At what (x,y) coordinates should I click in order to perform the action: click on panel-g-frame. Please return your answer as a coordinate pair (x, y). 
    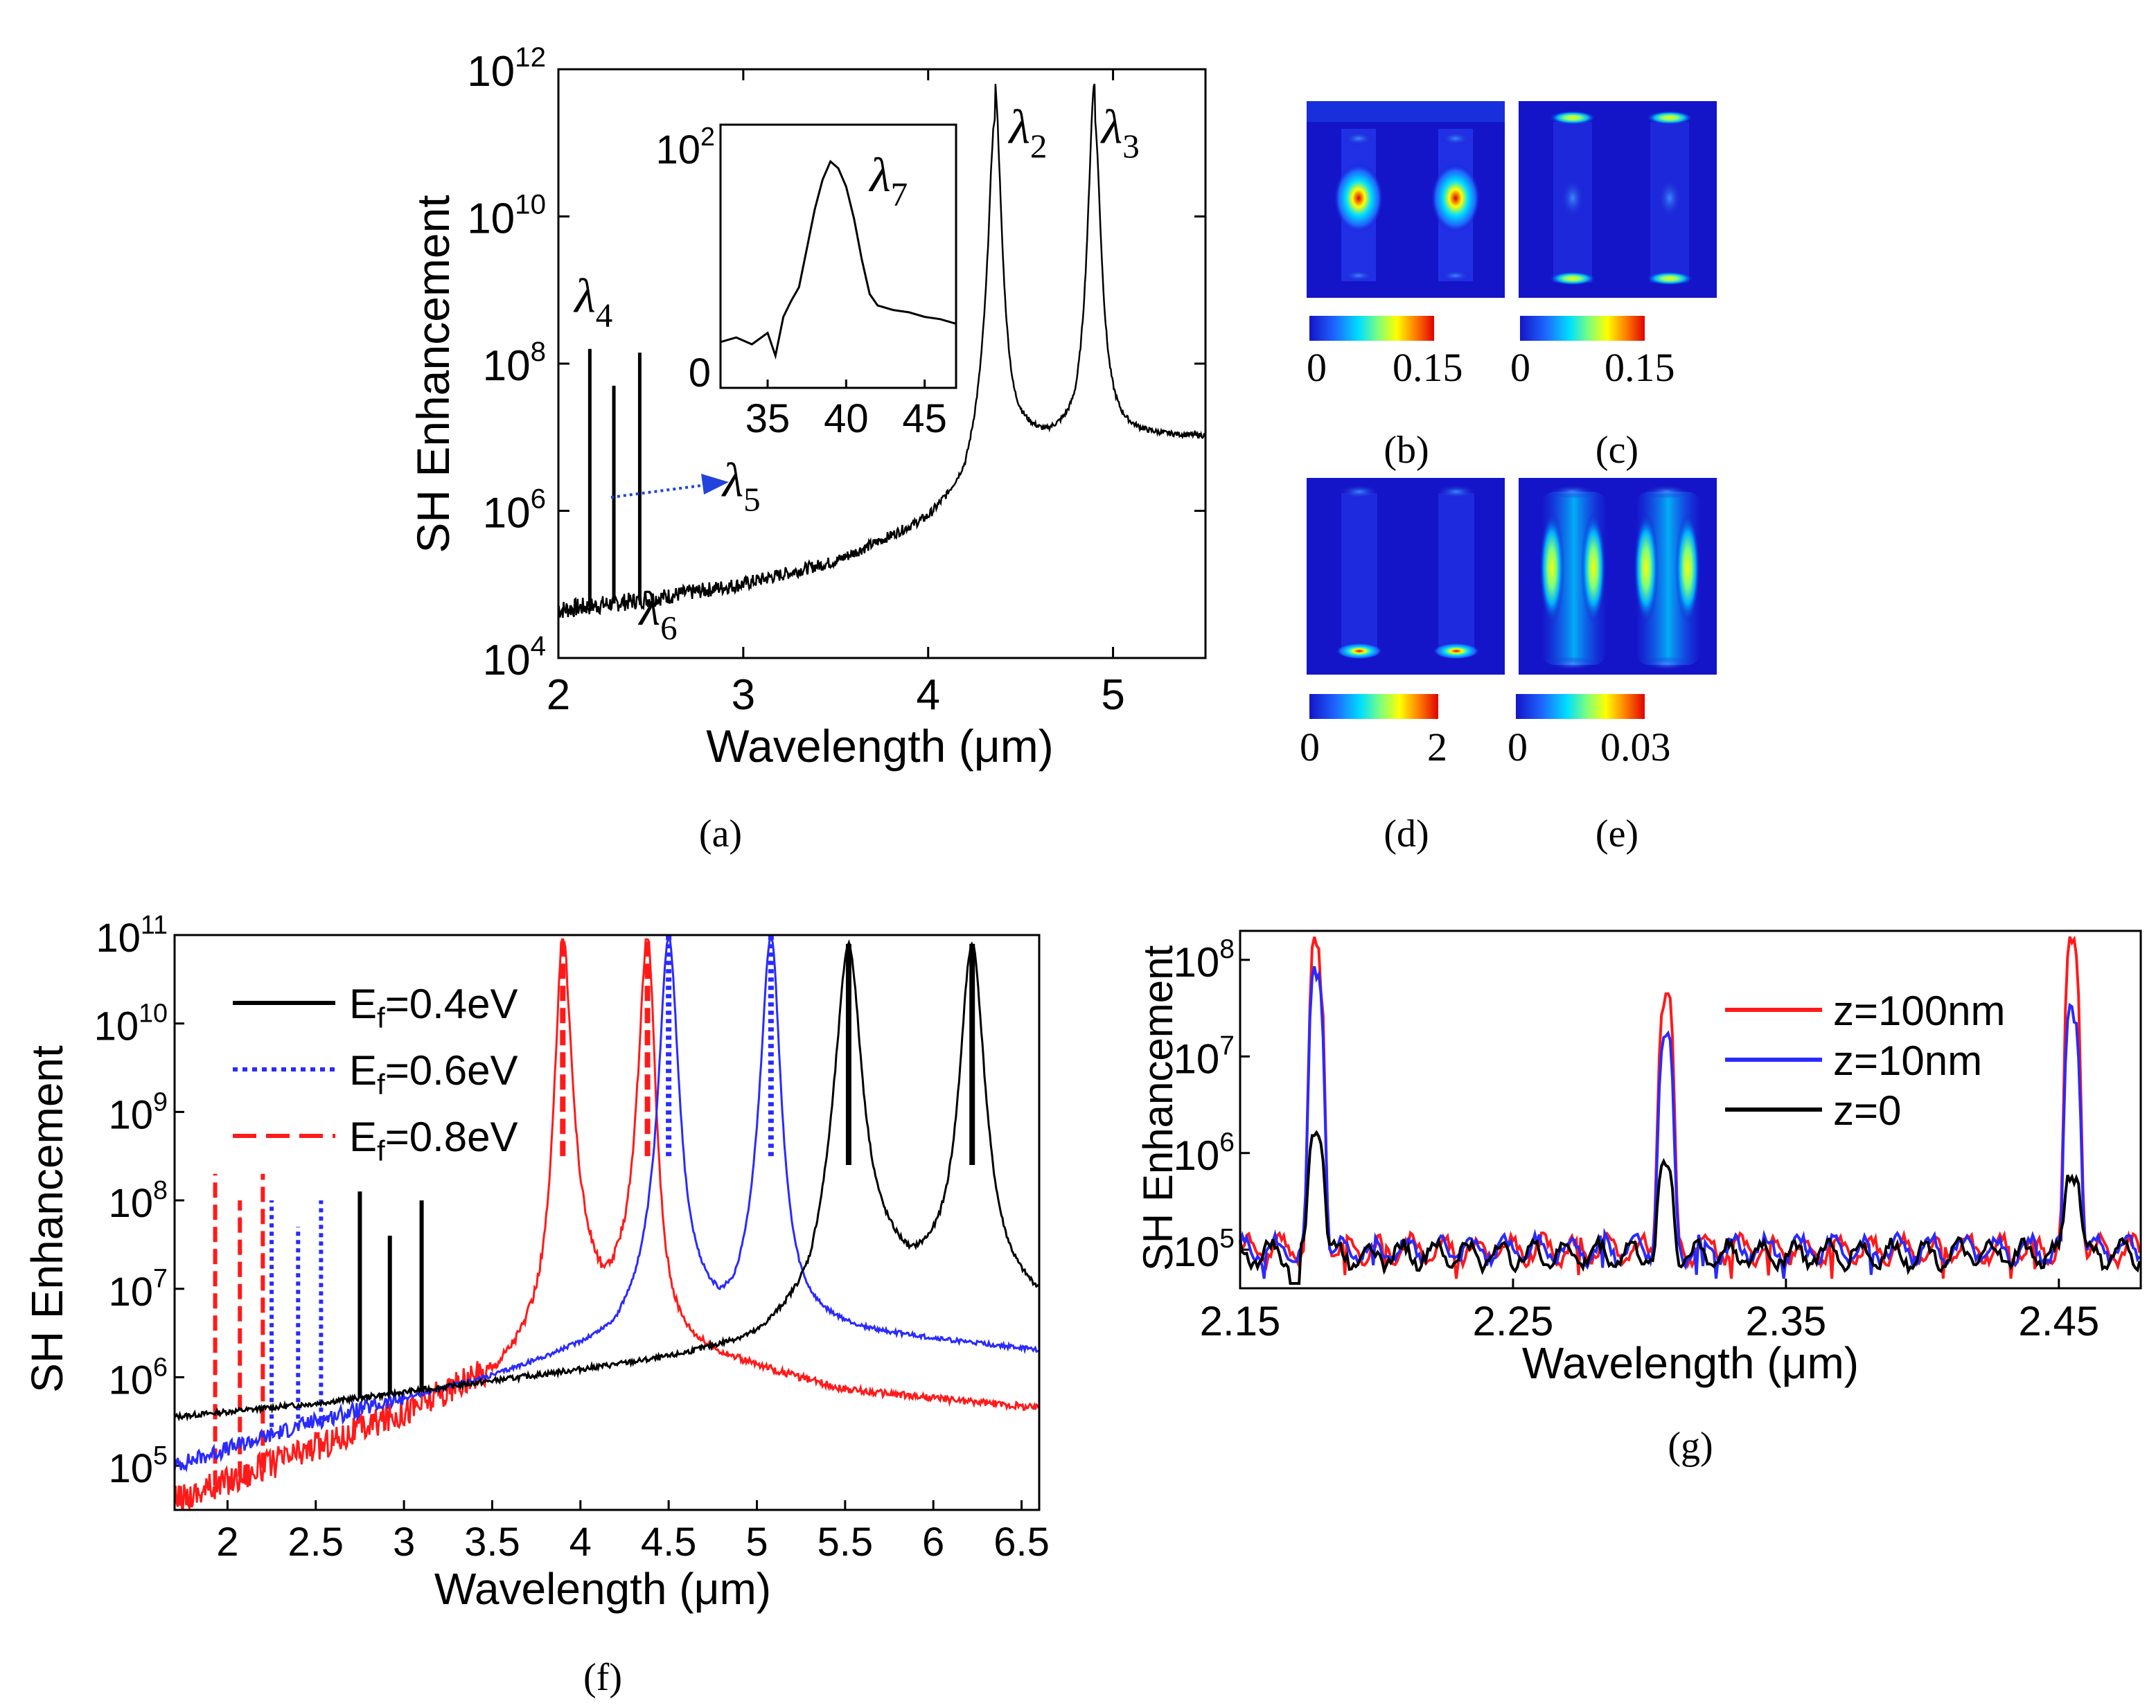
    Looking at the image, I should click on (1690, 1109).